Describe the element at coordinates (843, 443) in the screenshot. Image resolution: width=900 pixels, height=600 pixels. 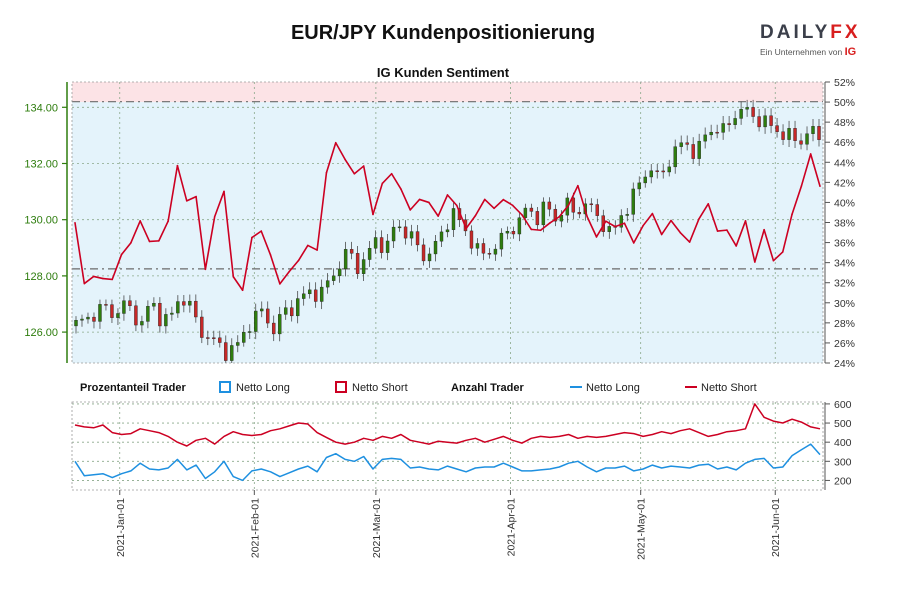
I see `count-tick-label: 400` at that location.